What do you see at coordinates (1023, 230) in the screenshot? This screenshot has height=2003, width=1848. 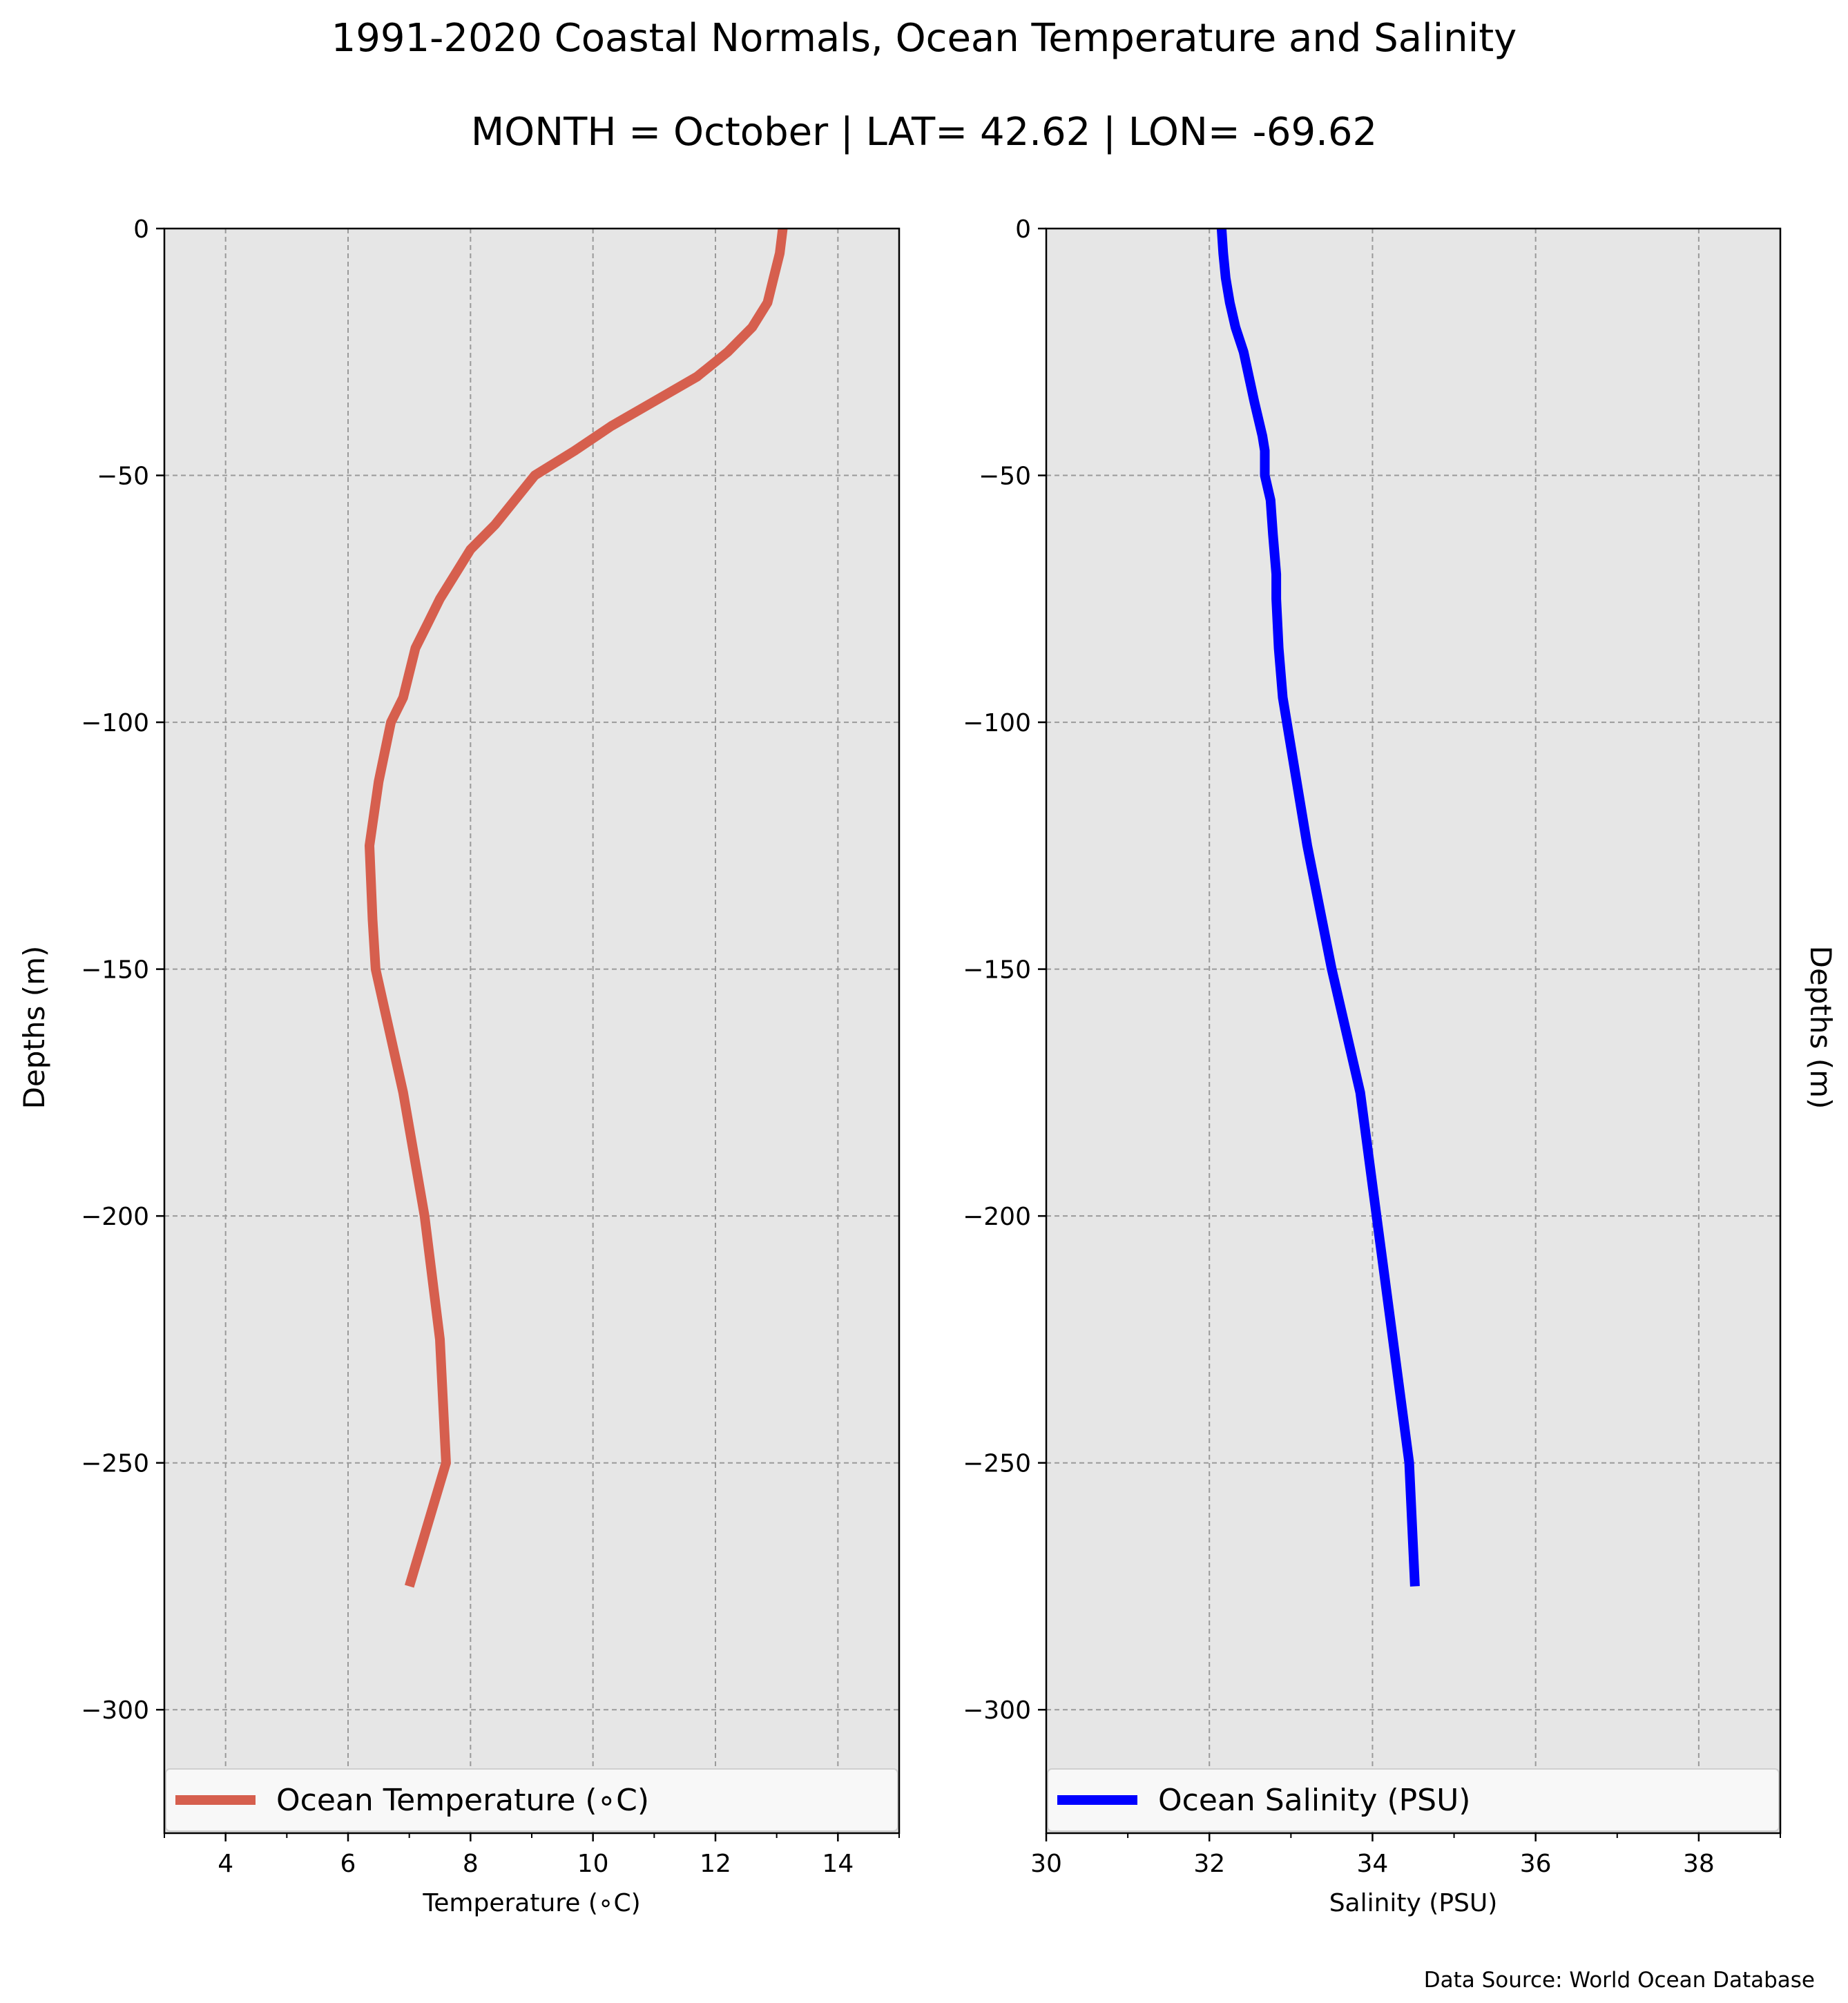 I see `salinity-y-tick-label-0: 0` at bounding box center [1023, 230].